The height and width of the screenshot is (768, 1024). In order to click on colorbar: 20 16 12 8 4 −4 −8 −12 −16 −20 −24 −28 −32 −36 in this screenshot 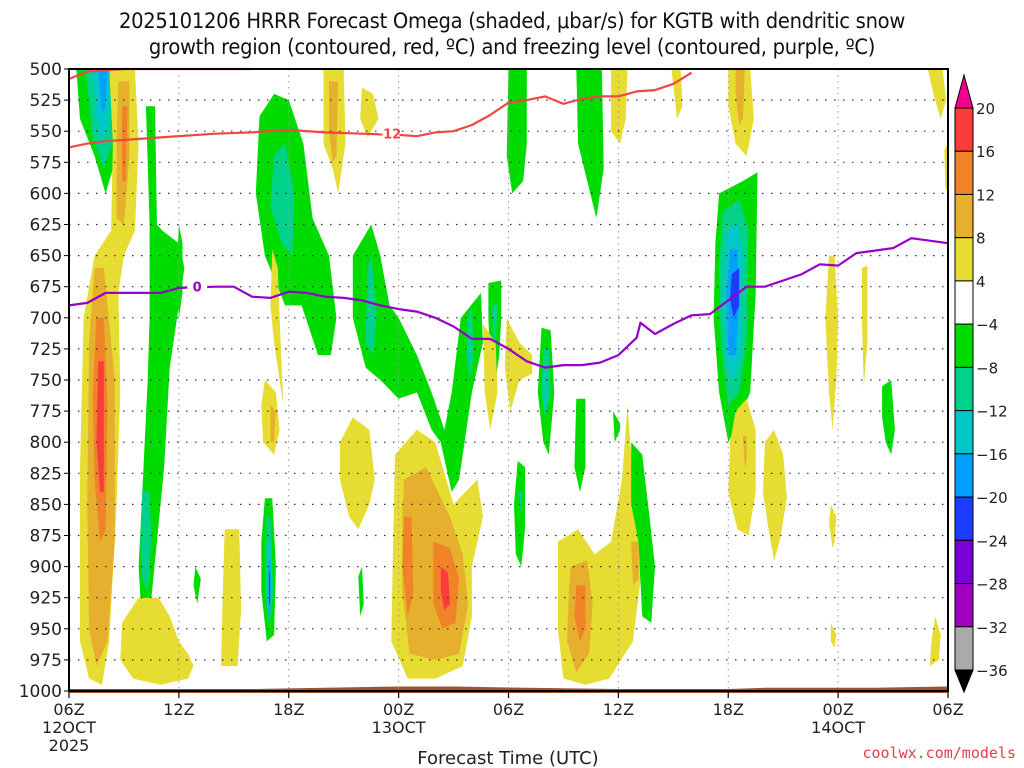, I will do `click(981, 383)`.